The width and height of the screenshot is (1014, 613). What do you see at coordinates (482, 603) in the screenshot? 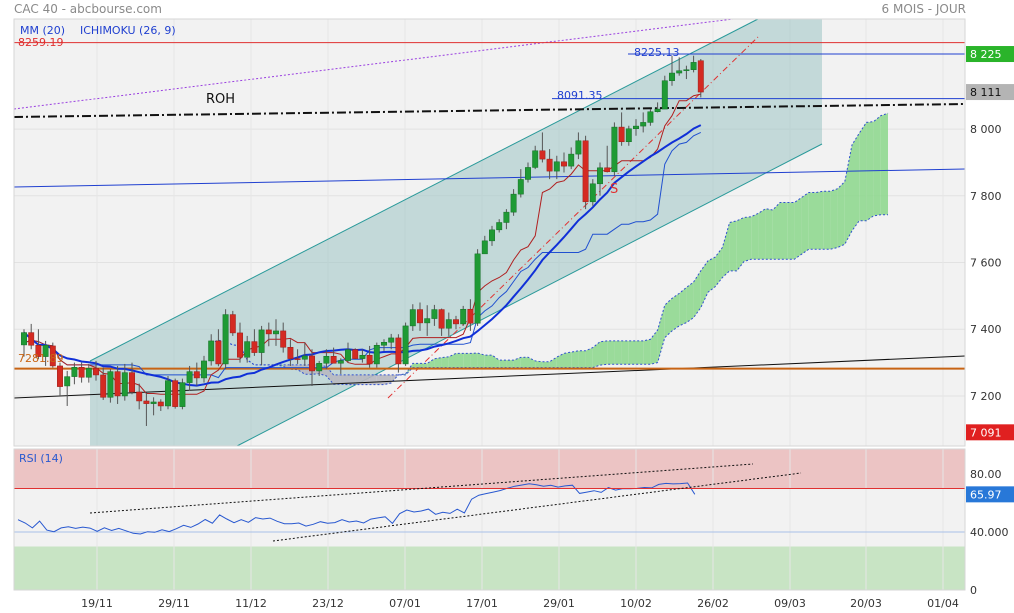
I see `x-tick-label: 17/01` at bounding box center [482, 603].